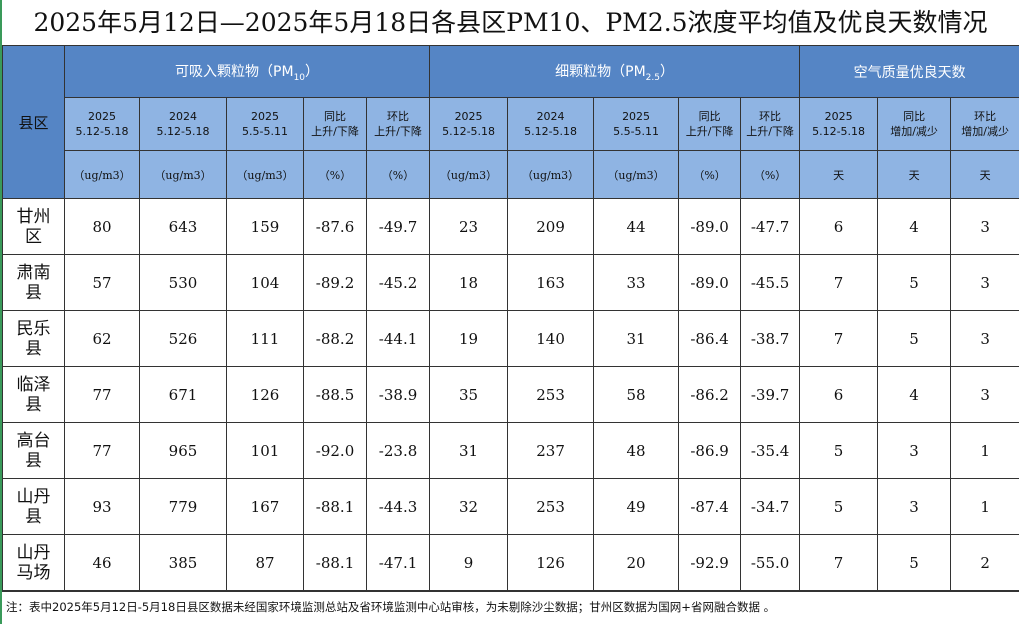 The height and width of the screenshot is (624, 1019). I want to click on value-cell: -89.2, so click(335, 282).